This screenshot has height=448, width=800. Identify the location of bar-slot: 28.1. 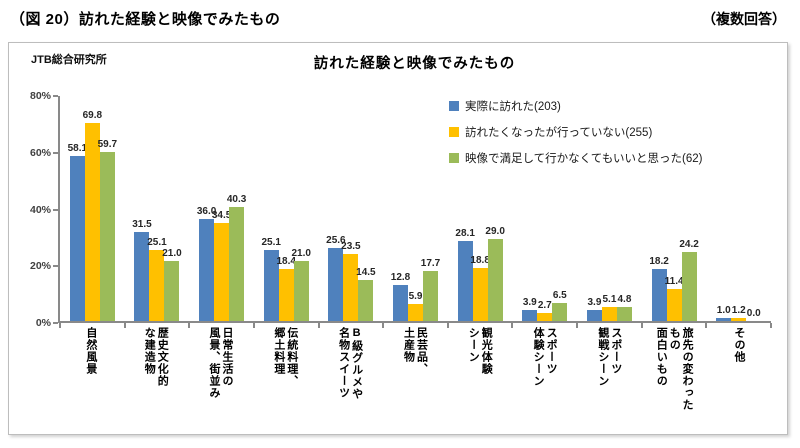
(465, 274).